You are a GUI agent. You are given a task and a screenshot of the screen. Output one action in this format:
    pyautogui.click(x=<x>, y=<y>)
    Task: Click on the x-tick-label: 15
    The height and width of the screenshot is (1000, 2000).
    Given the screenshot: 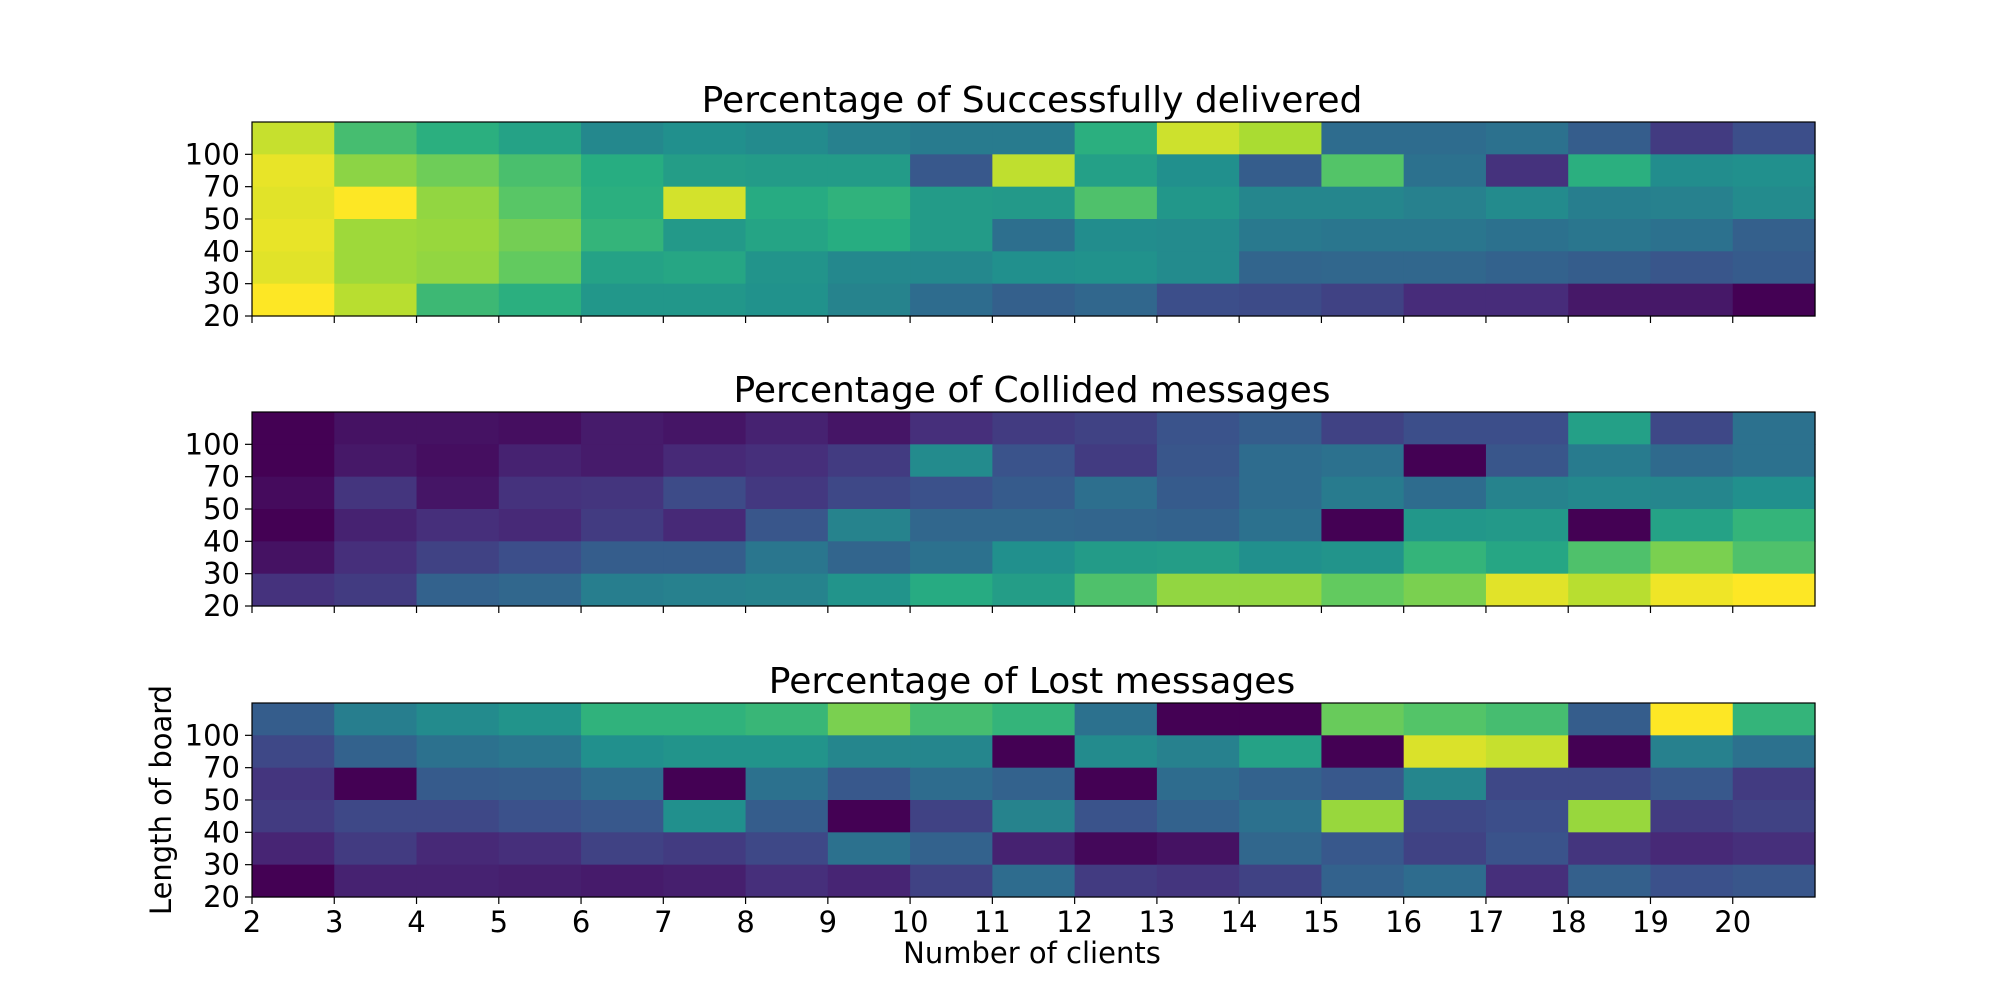 What is the action you would take?
    pyautogui.click(x=1321, y=922)
    